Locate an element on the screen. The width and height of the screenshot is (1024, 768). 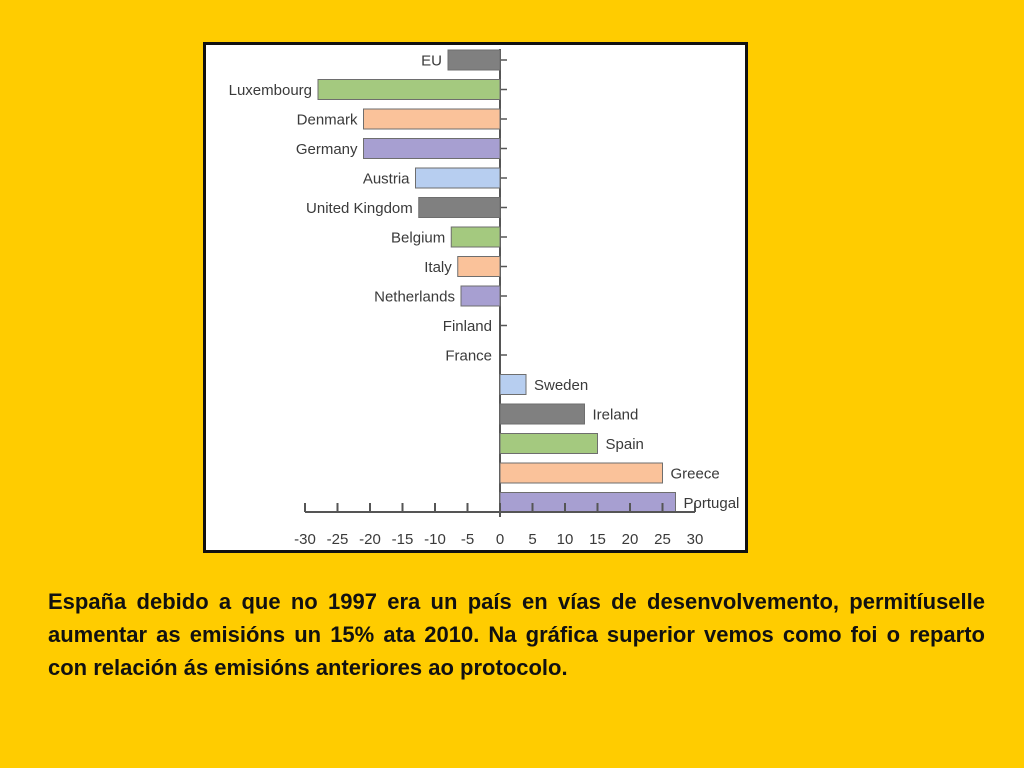
category-label-portugal: Portugal is located at coordinates (712, 503).